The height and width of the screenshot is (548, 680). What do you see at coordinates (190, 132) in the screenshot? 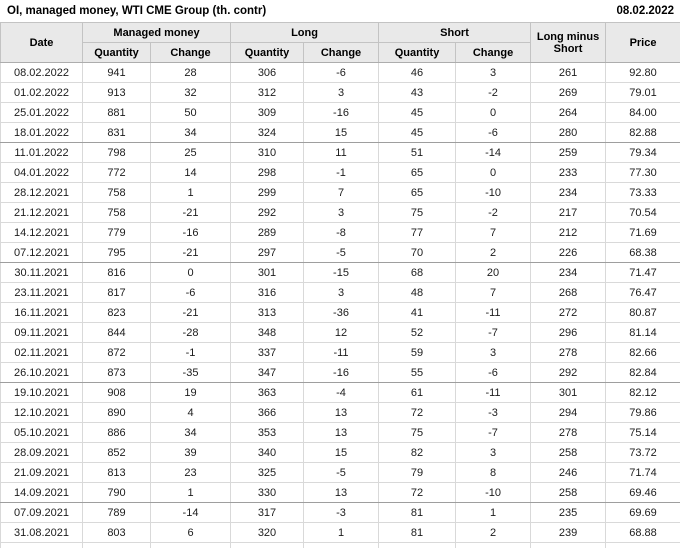
I see `mm-change-cell: 34` at bounding box center [190, 132].